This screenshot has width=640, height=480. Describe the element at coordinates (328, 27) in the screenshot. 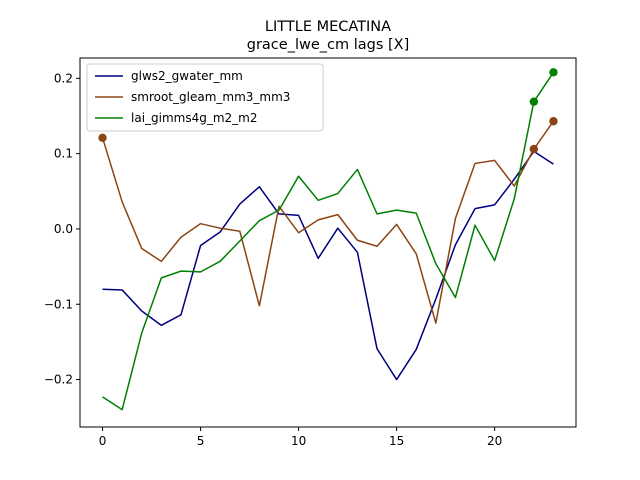

I see `chart-title: LITTLE MECATINA` at that location.